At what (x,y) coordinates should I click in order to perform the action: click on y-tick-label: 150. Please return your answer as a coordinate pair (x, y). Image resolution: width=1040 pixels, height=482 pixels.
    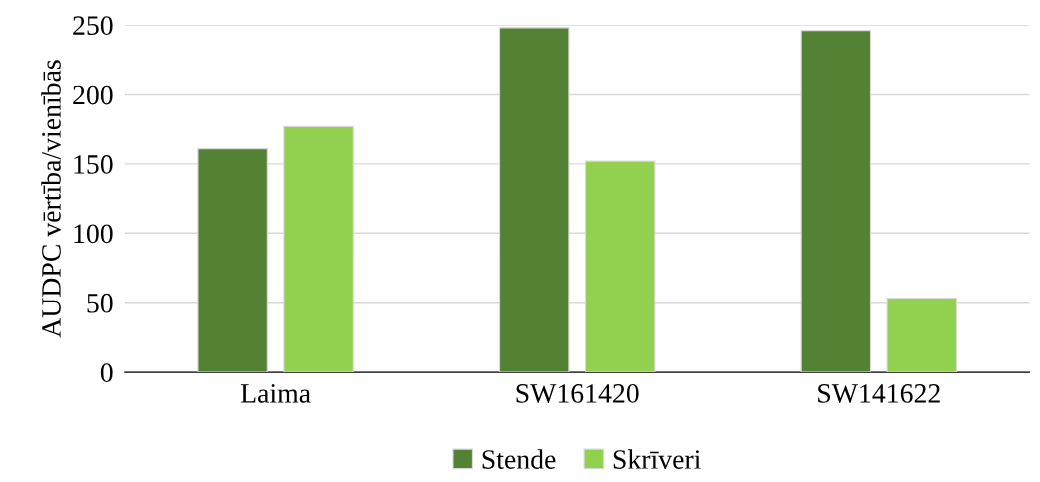
    Looking at the image, I should click on (93, 164).